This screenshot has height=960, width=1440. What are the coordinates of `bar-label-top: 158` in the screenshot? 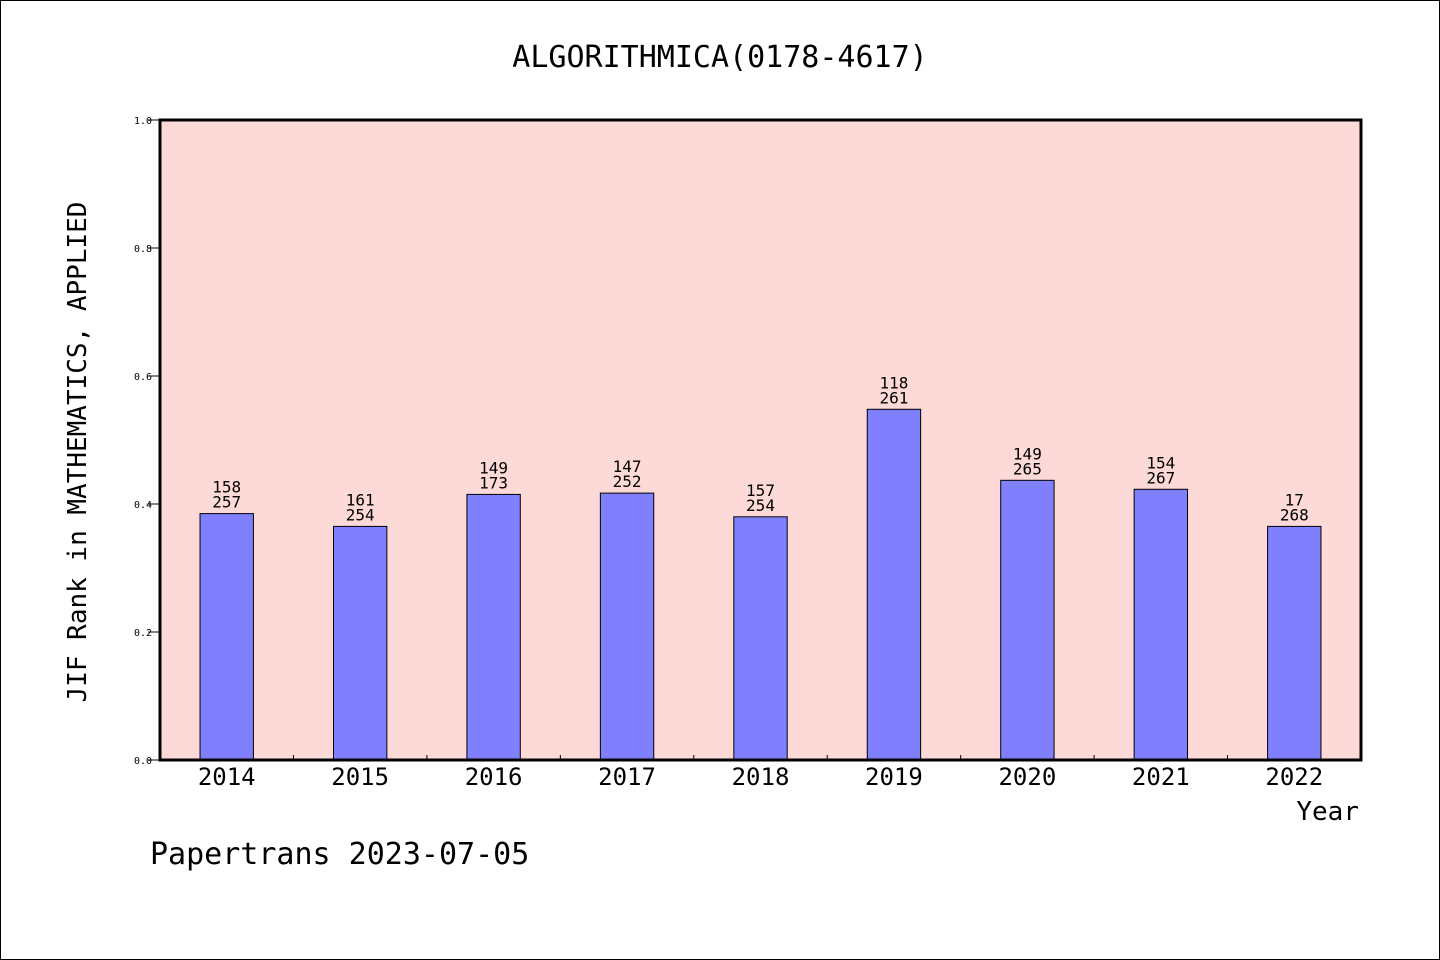 It's located at (226, 487).